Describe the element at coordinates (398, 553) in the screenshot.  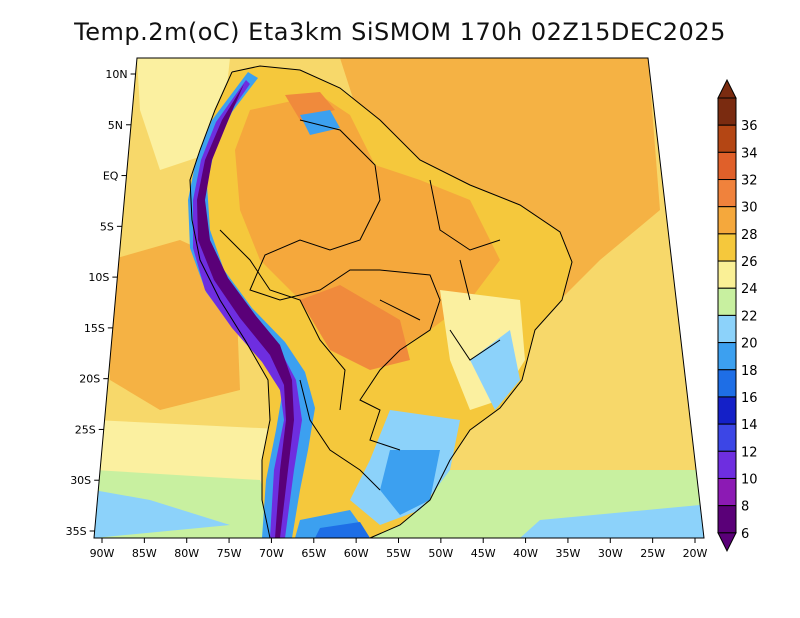
I see `lon-tick-label: 55W` at that location.